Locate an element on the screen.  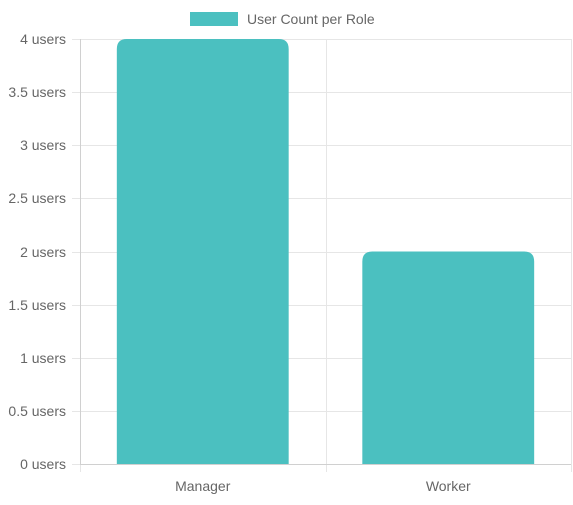
y-tick-label: 0.5 users is located at coordinates (37, 411).